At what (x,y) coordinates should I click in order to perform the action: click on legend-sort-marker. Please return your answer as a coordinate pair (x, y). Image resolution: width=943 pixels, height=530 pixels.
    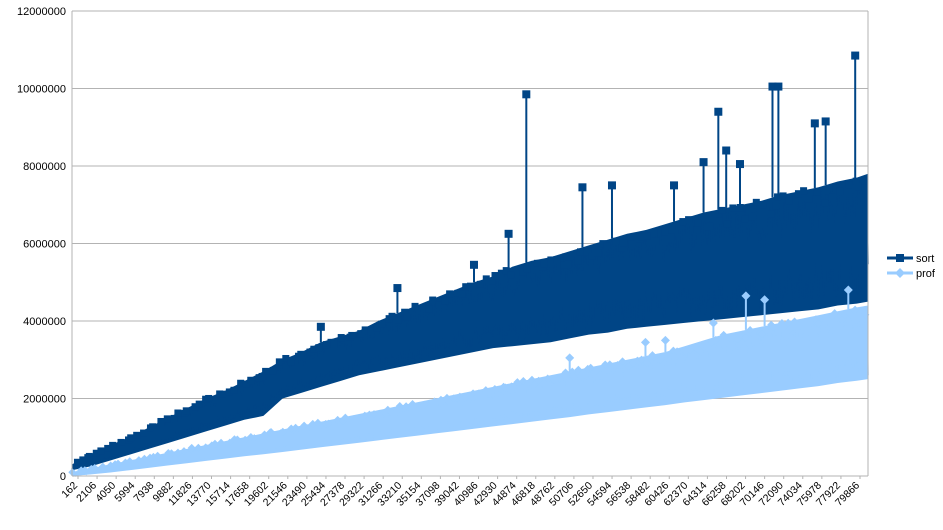
    Looking at the image, I should click on (900, 258).